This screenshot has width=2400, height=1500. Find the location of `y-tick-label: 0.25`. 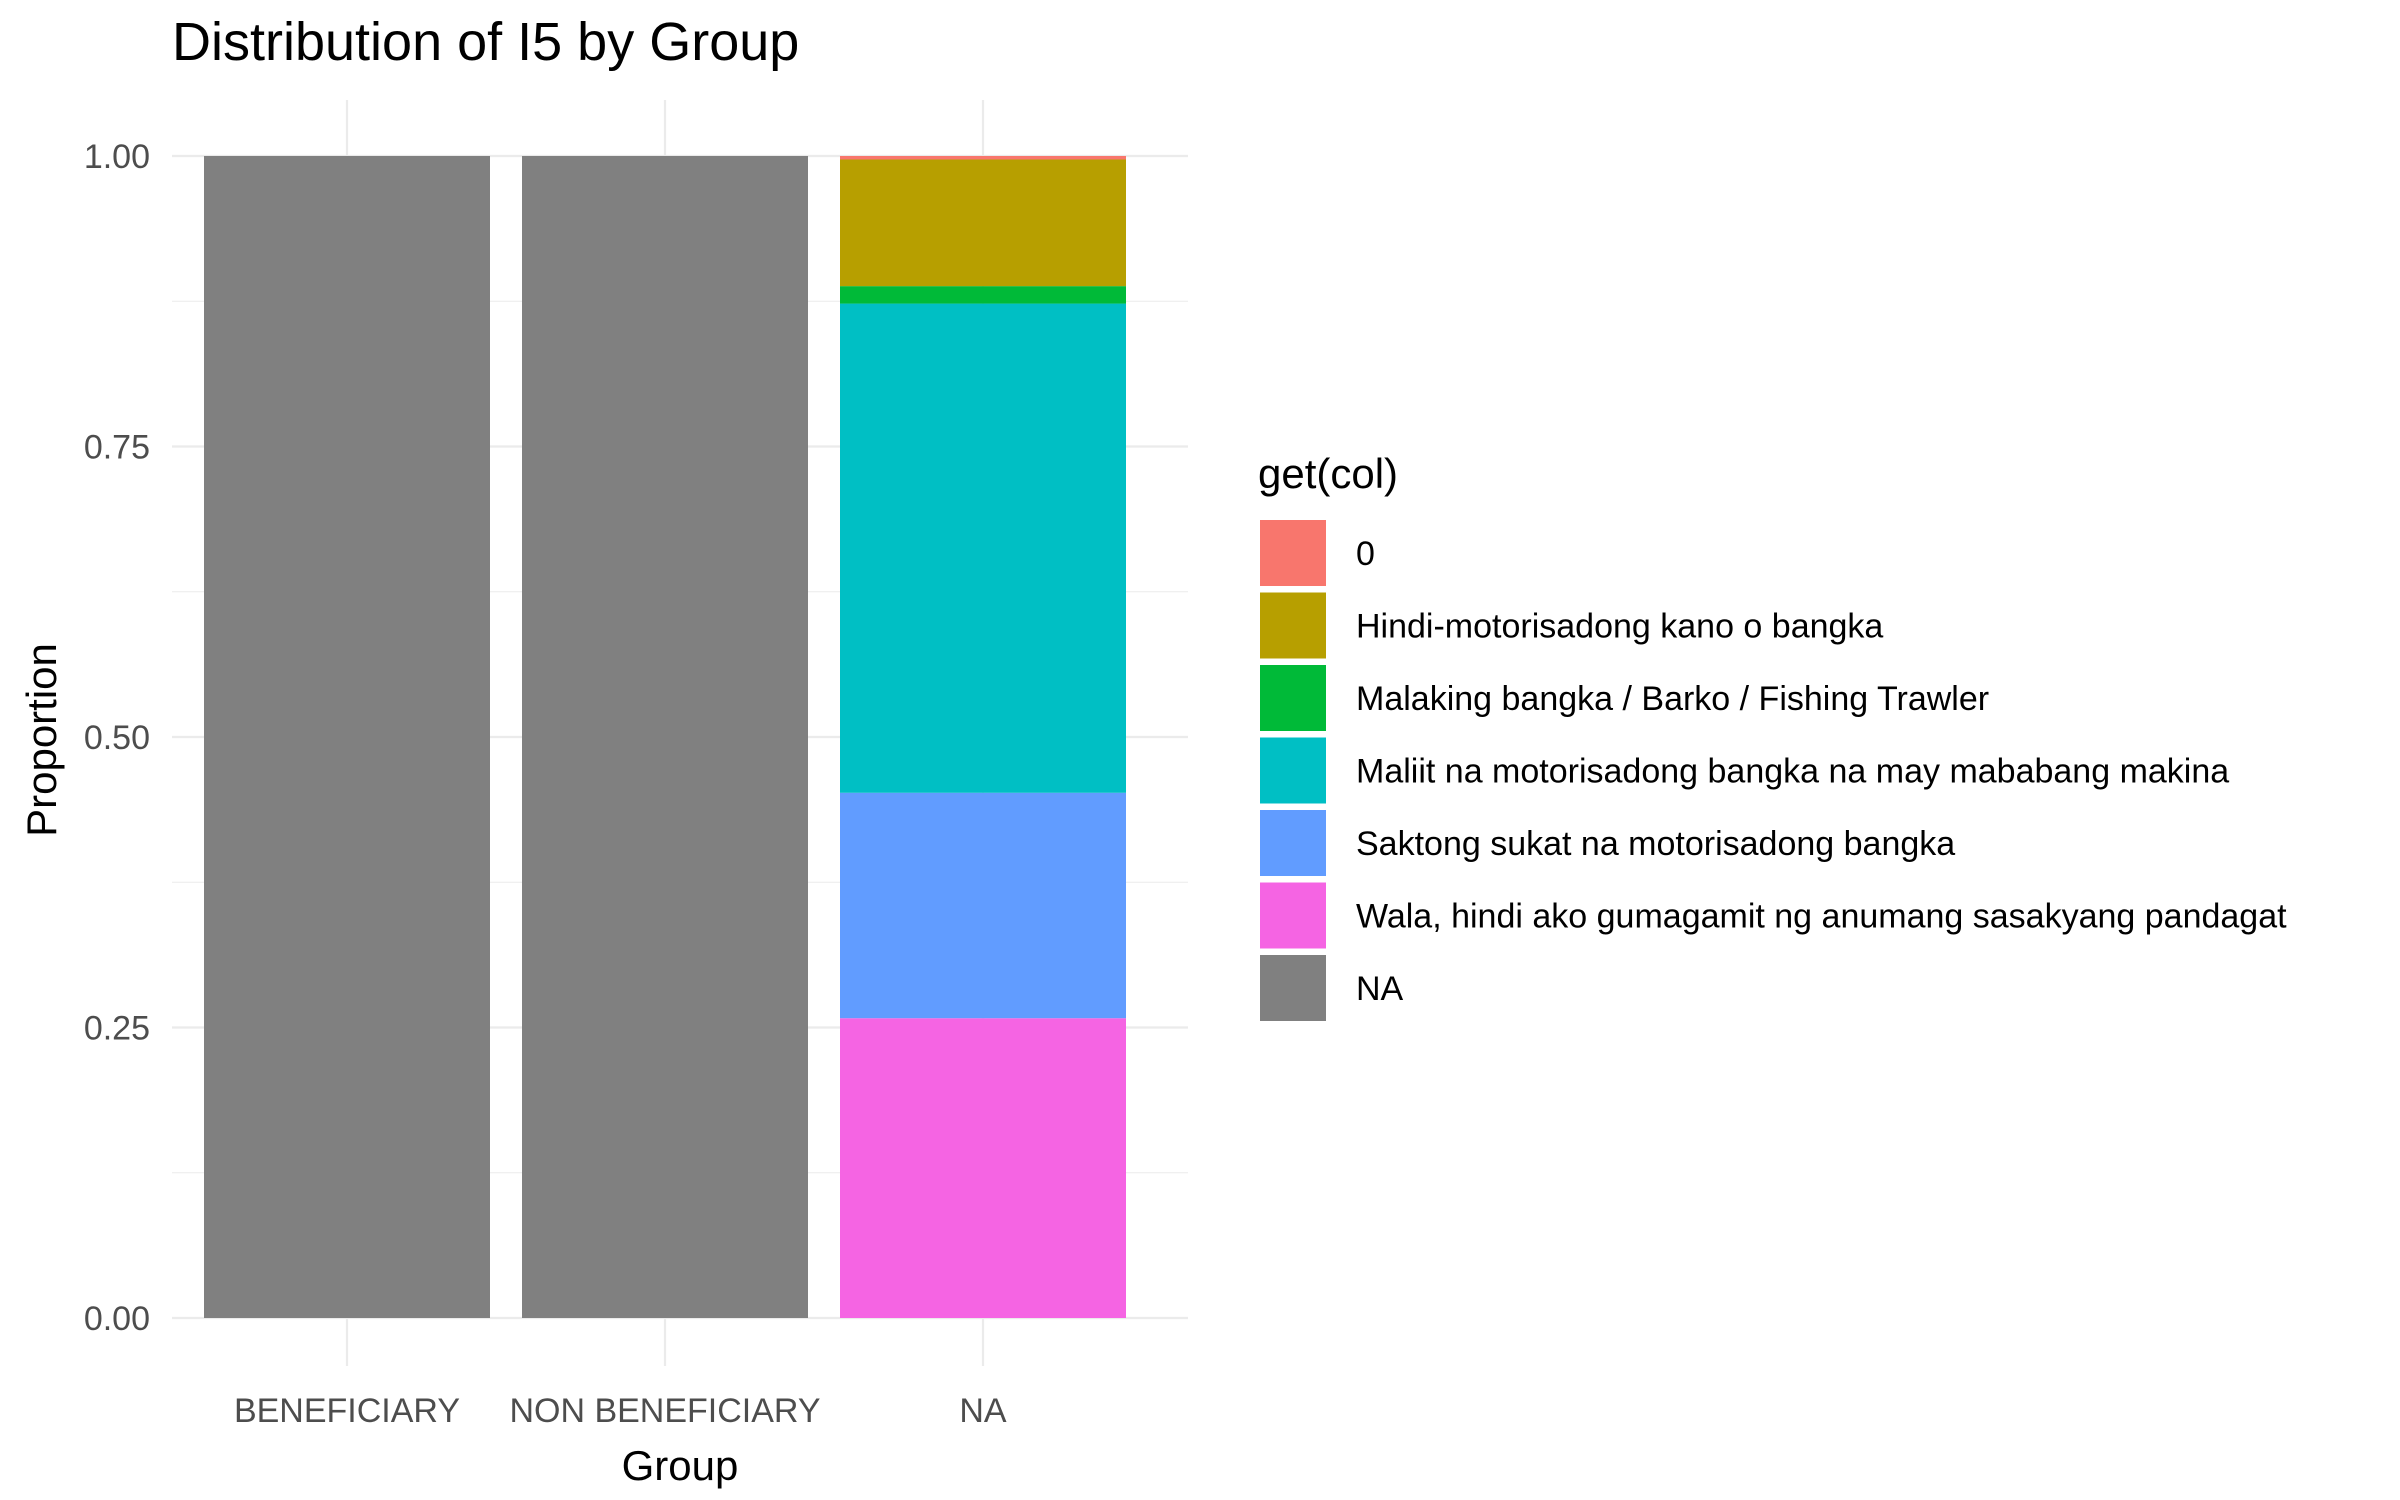

y-tick-label: 0.25 is located at coordinates (117, 1029).